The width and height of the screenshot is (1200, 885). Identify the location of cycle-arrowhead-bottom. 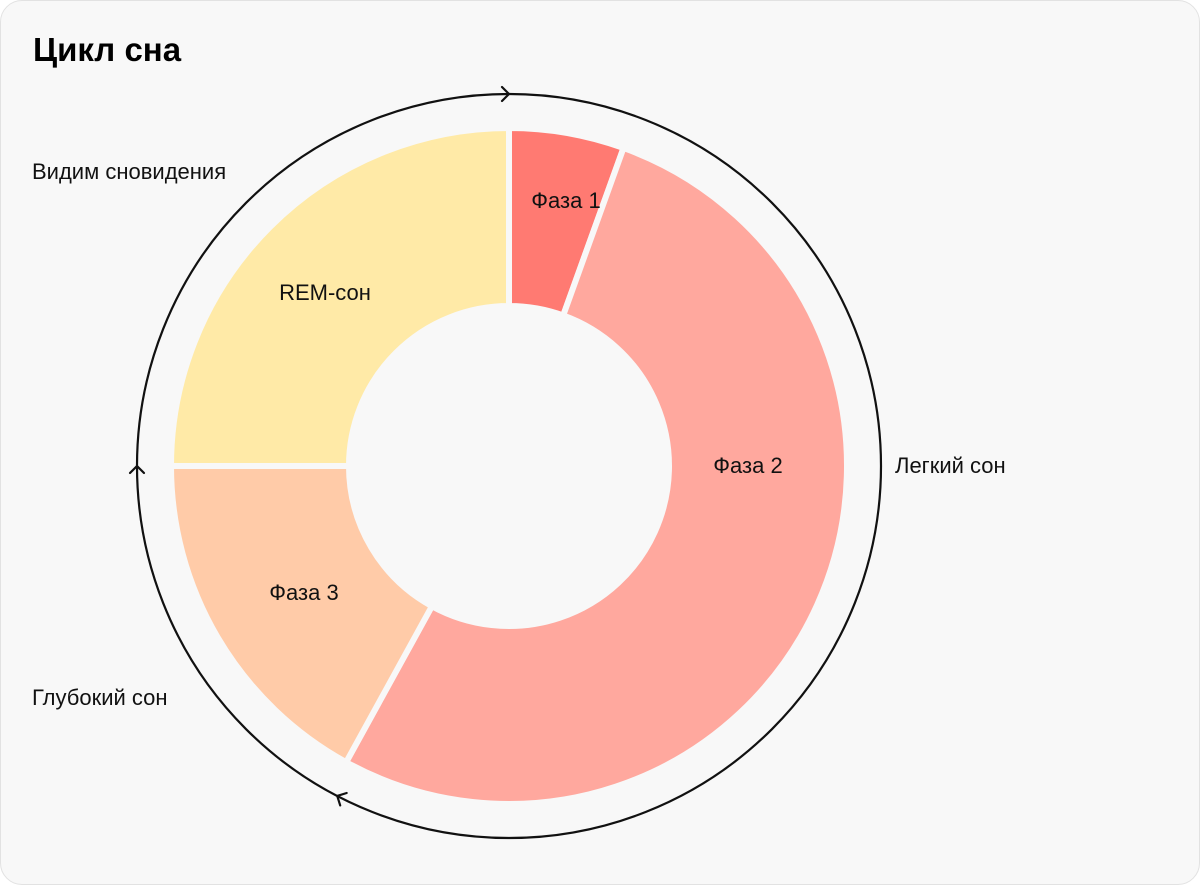
(342, 799).